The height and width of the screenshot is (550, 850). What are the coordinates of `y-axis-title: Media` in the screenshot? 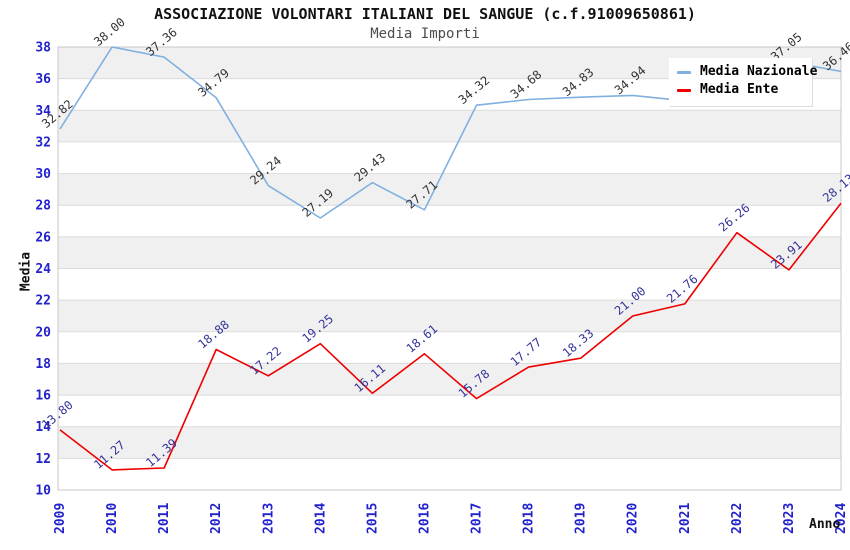 It's located at (26, 271).